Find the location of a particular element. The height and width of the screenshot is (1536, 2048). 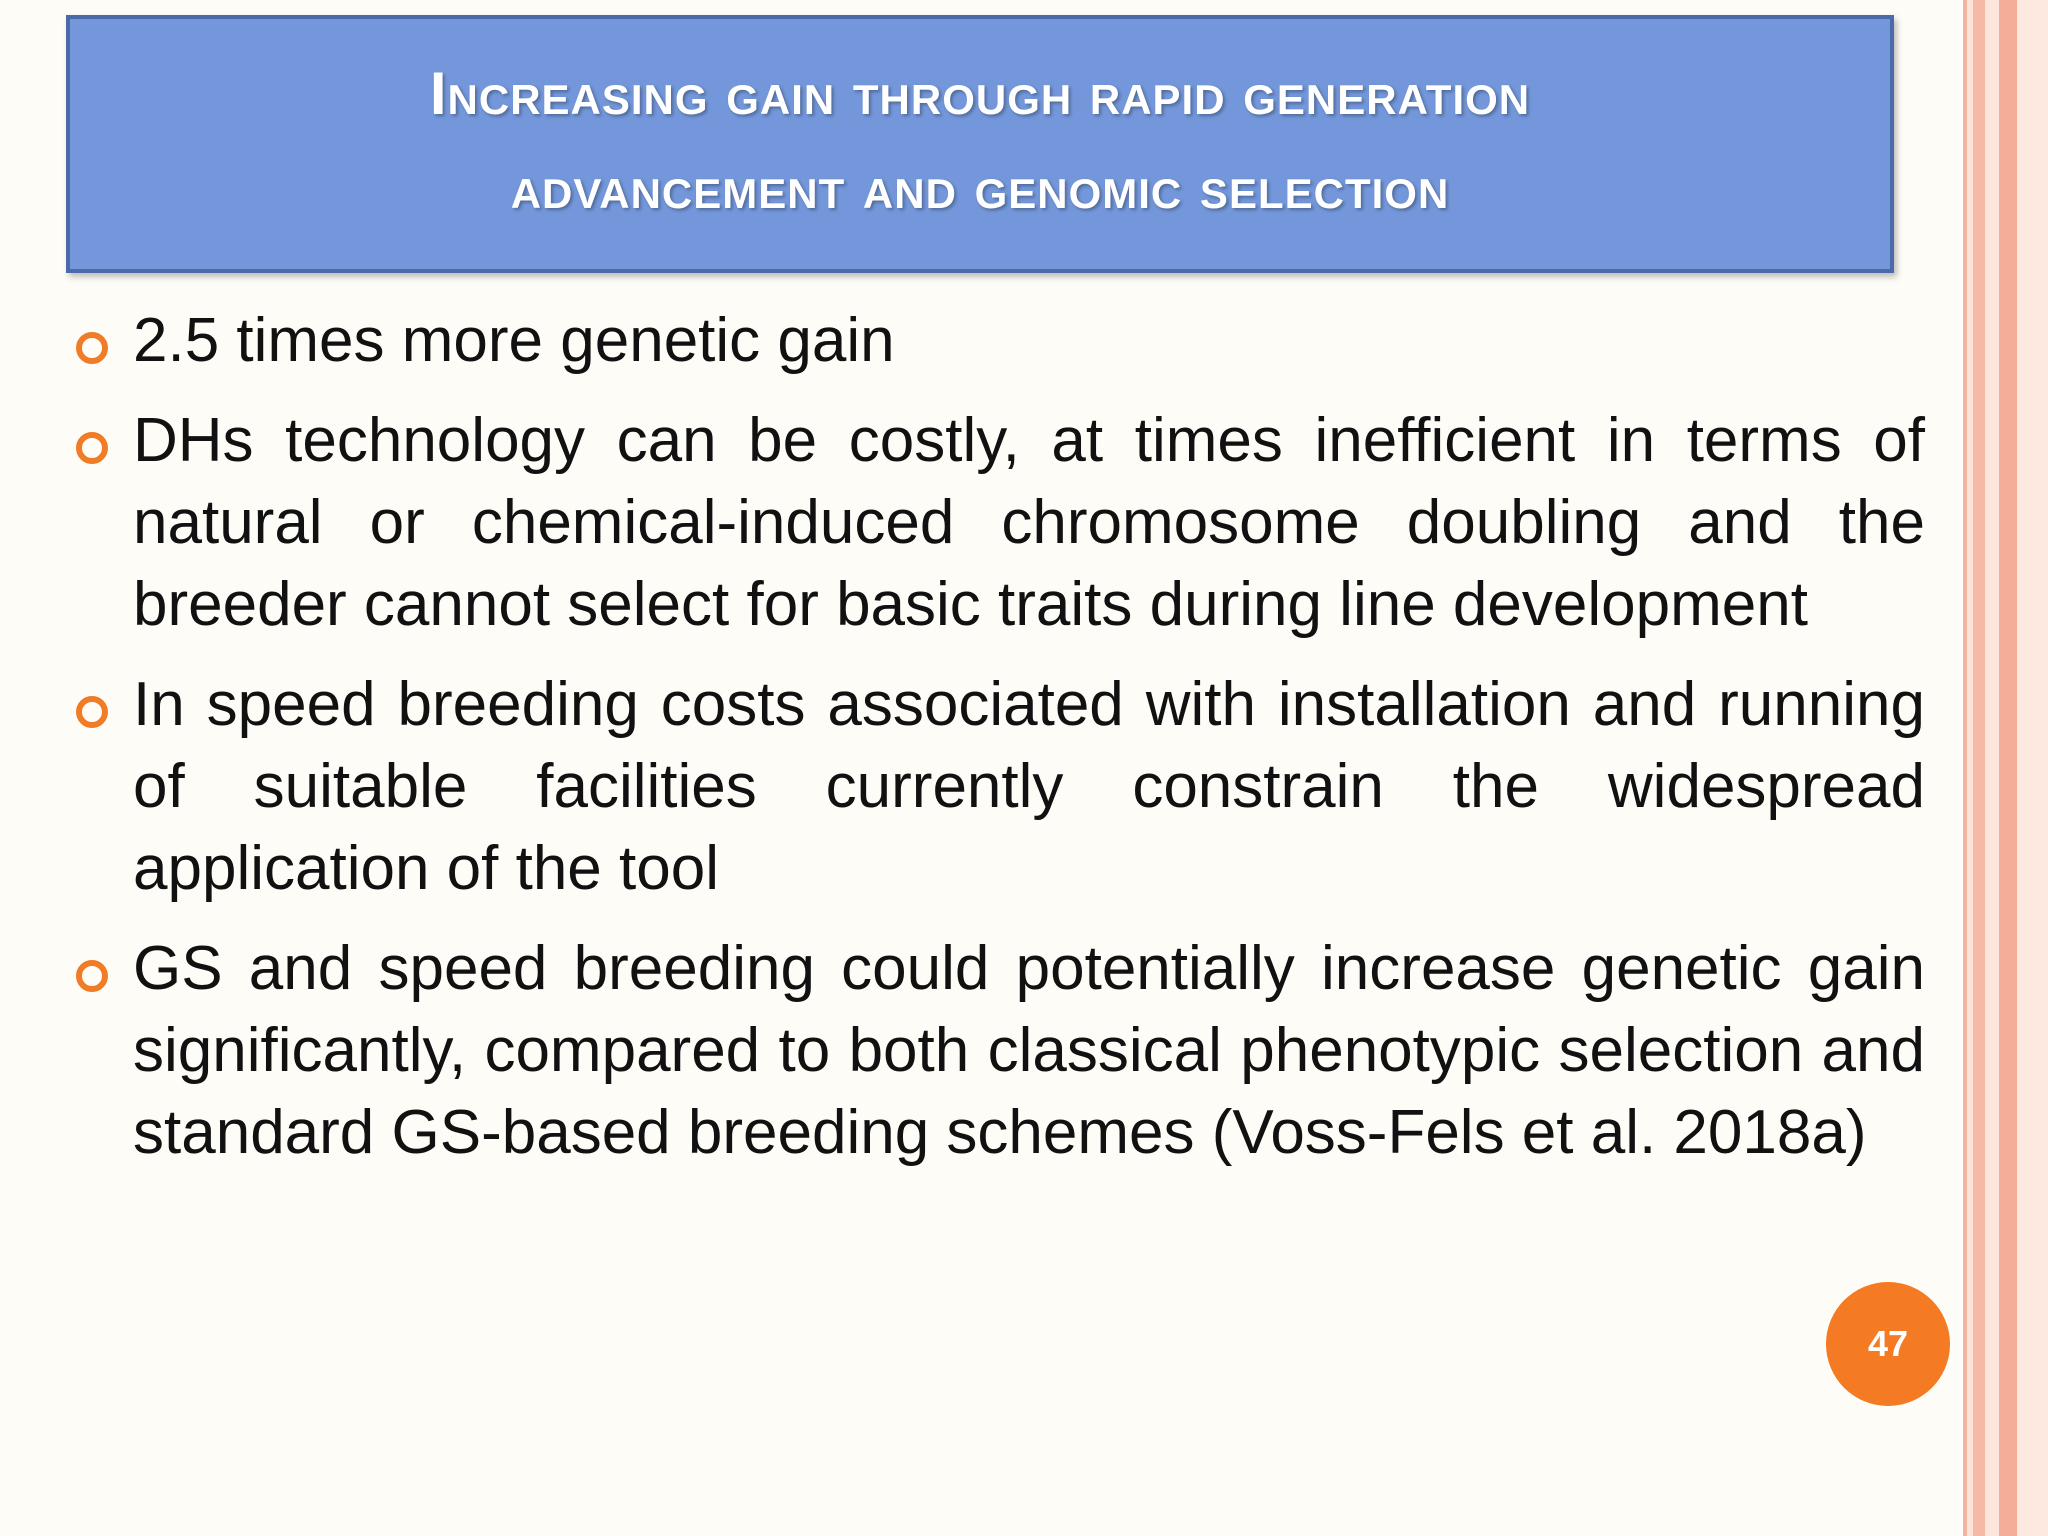

bullet-text: 2.5 times more genetic gain is located at coordinates (514, 340).